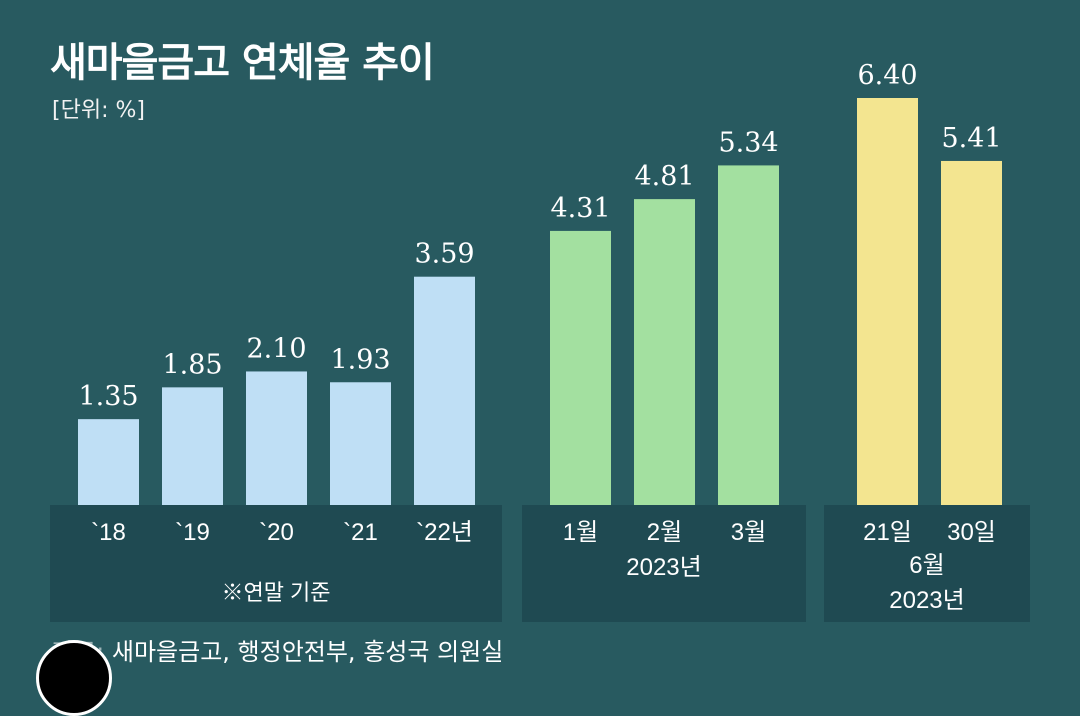 The image size is (1080, 716). I want to click on chart-title: 새마을금고 연체율 추이, so click(242, 63).